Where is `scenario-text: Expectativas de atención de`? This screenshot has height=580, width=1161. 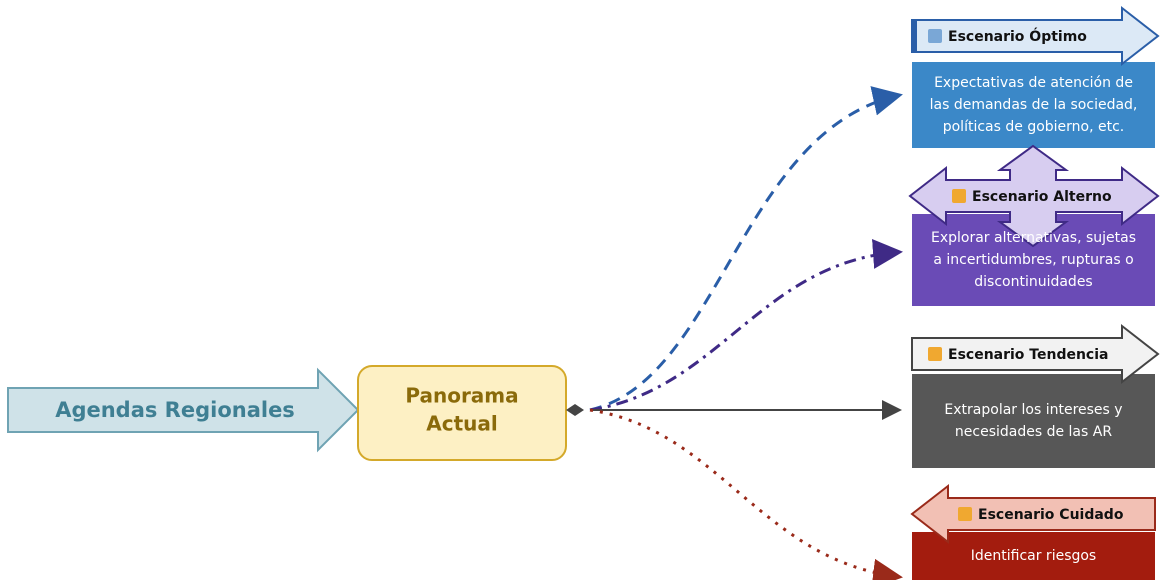 scenario-text: Expectativas de atención de is located at coordinates (1033, 83).